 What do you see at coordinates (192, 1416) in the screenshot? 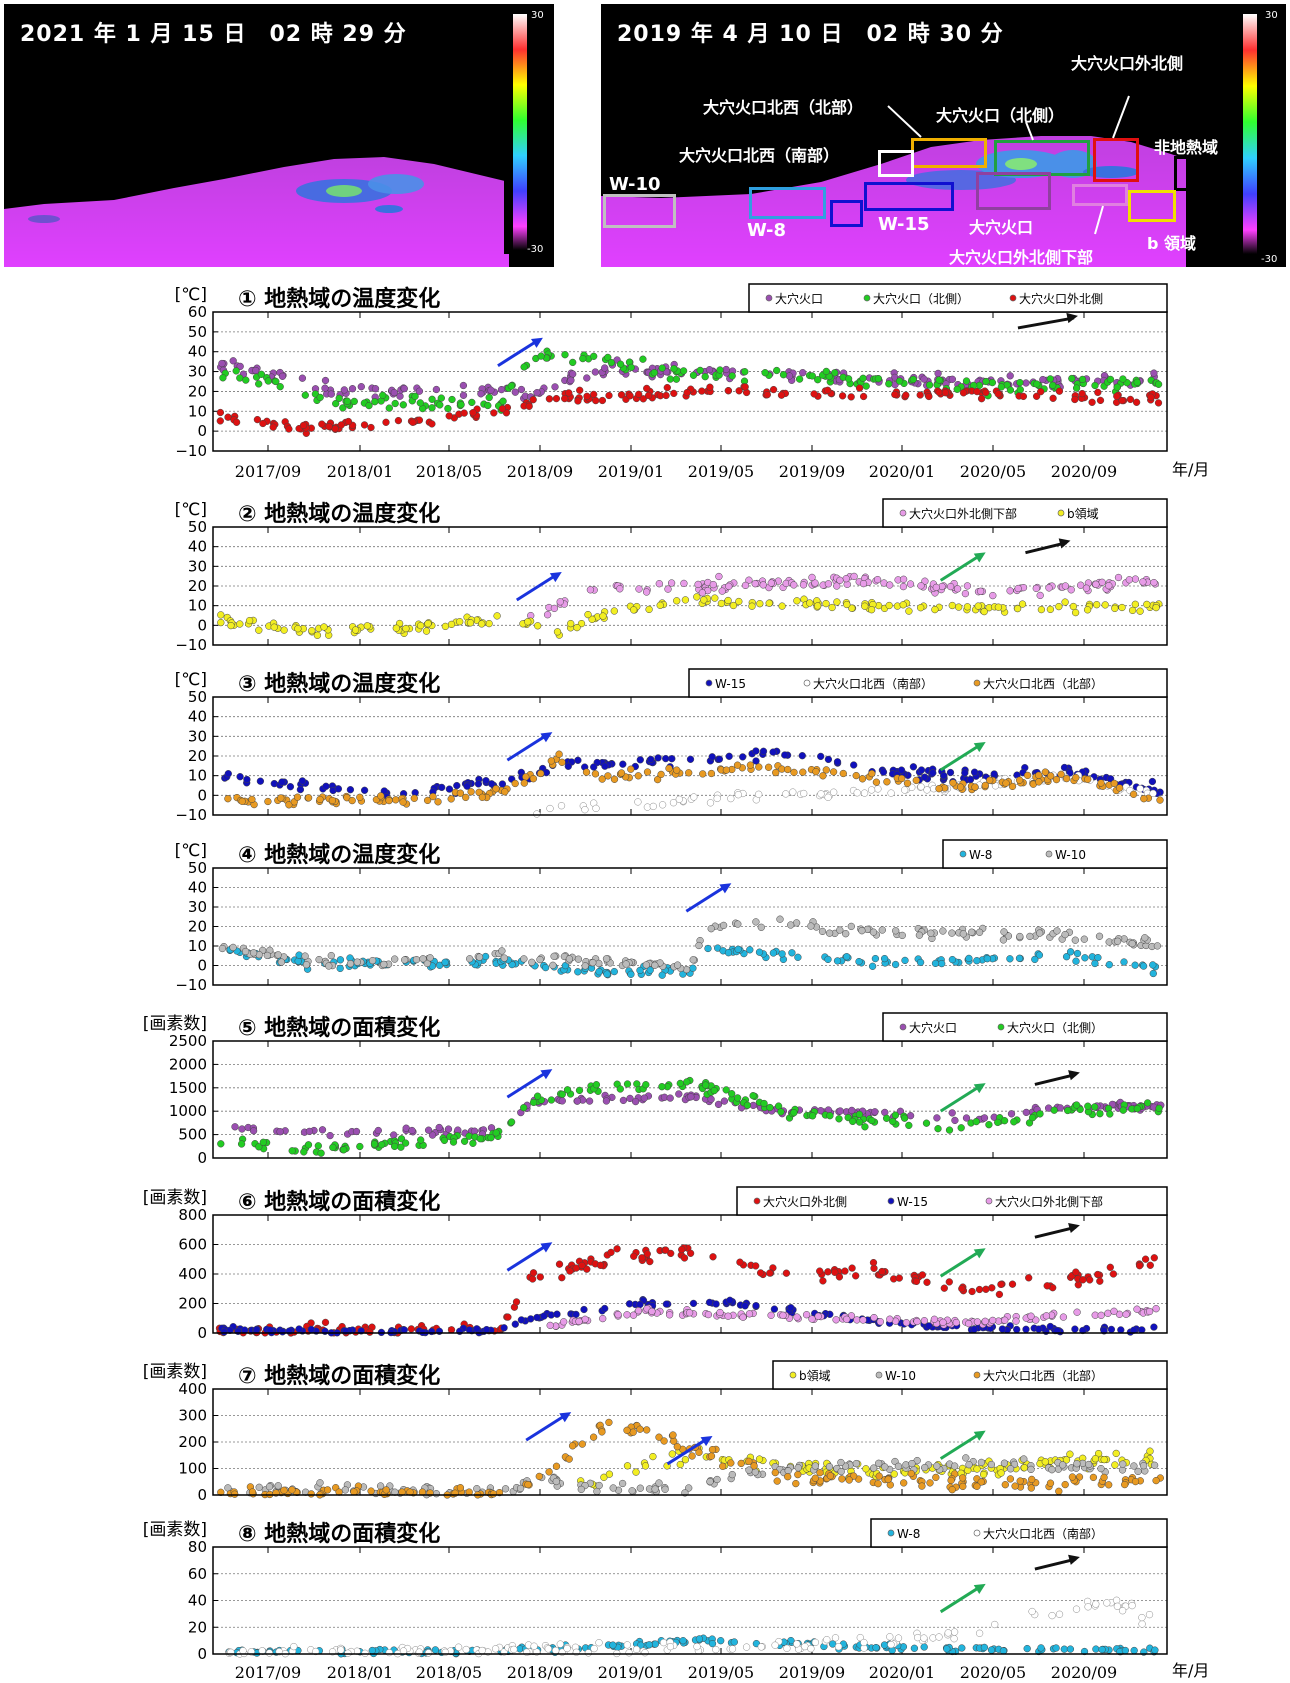
I see `y-tick-label: 300` at bounding box center [192, 1416].